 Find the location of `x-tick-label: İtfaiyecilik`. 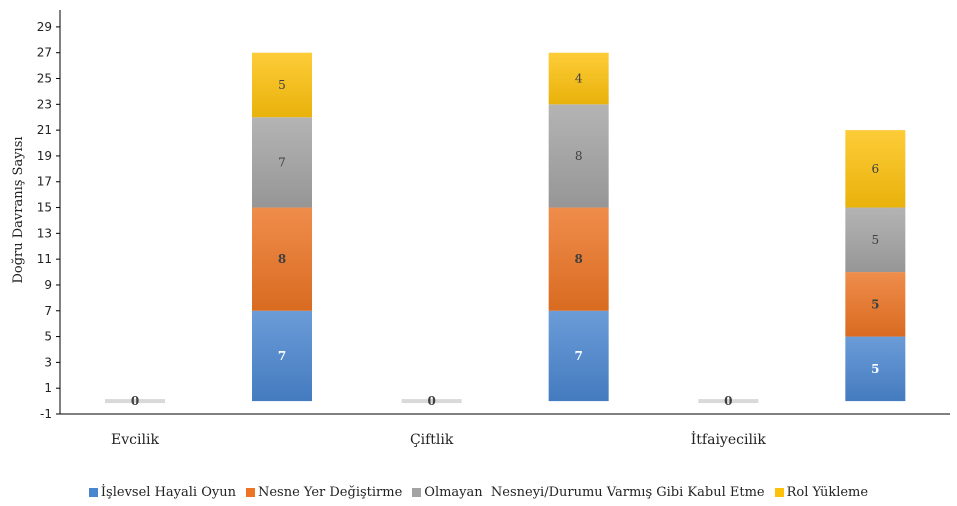

x-tick-label: İtfaiyecilik is located at coordinates (729, 439).